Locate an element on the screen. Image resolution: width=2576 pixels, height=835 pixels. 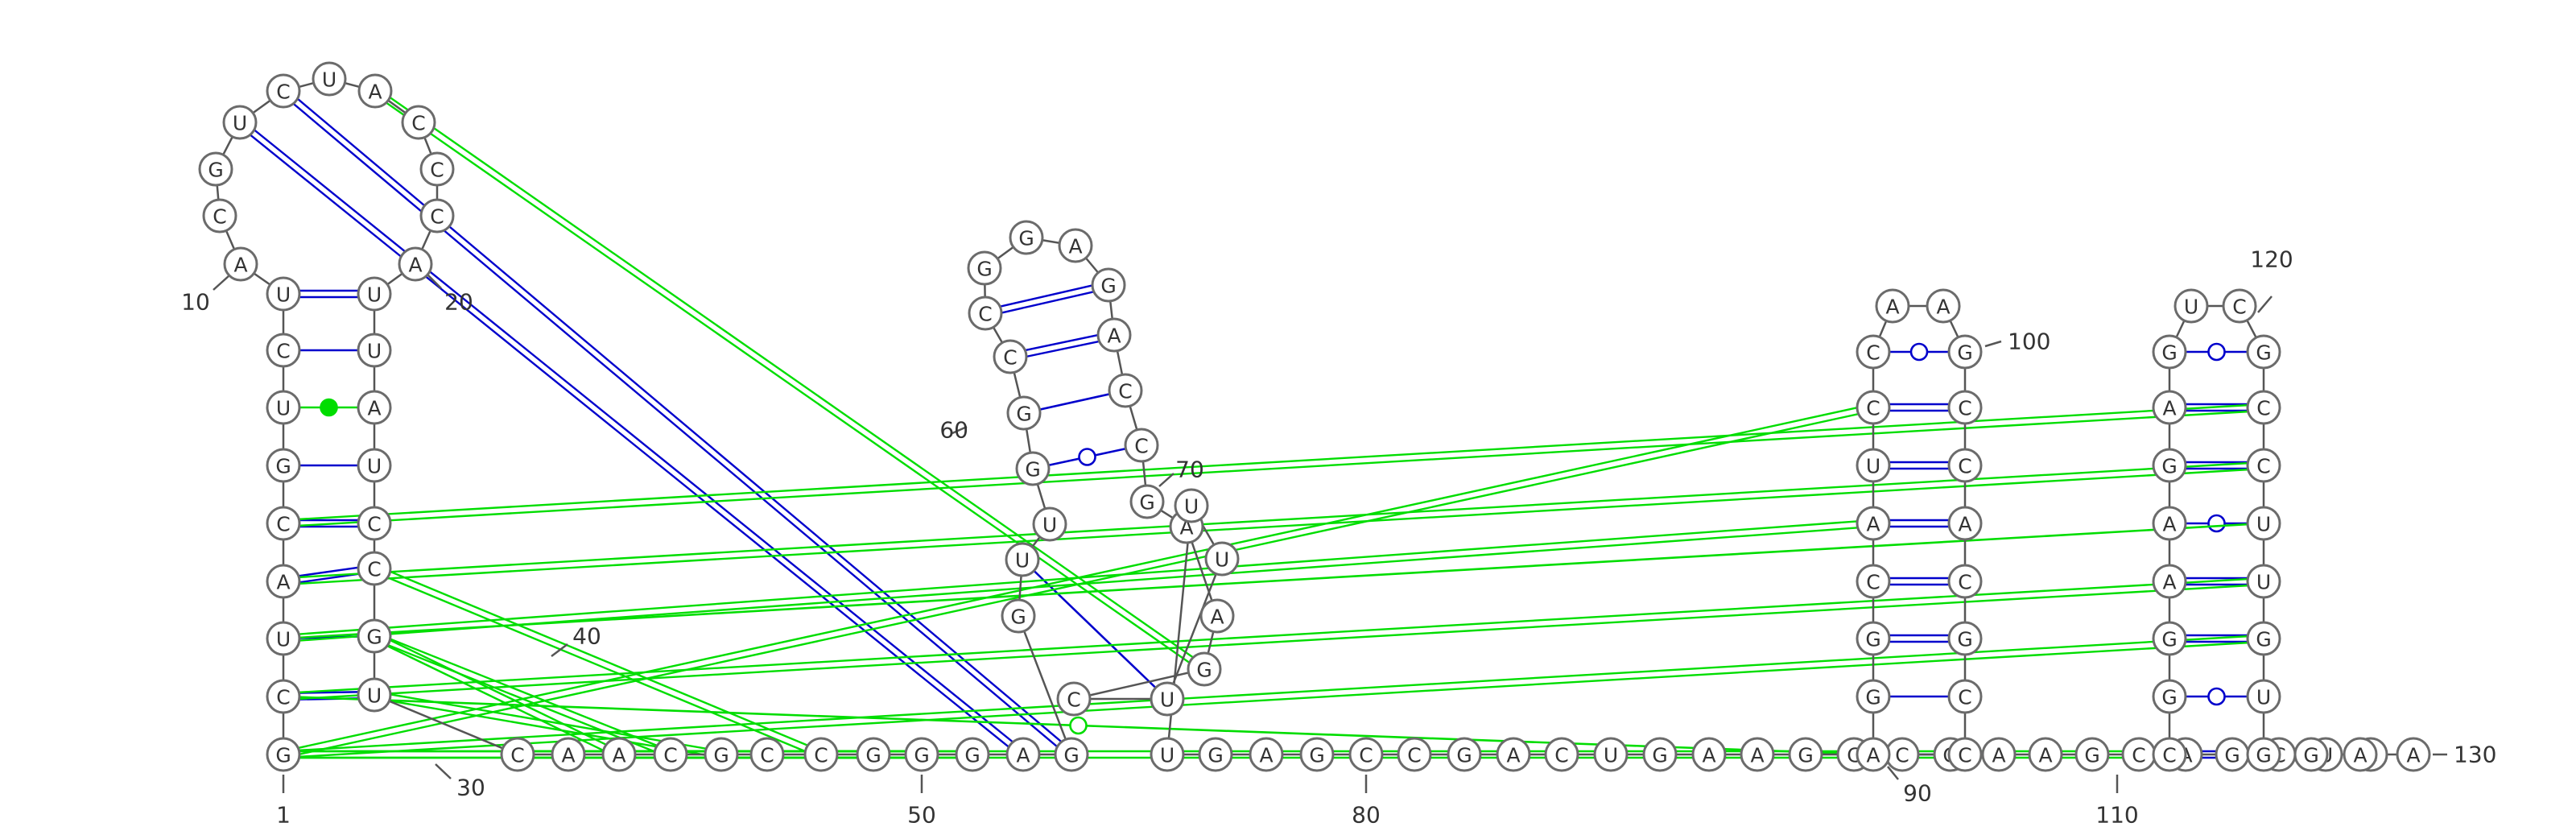
position-label-50: 50 is located at coordinates (921, 802).